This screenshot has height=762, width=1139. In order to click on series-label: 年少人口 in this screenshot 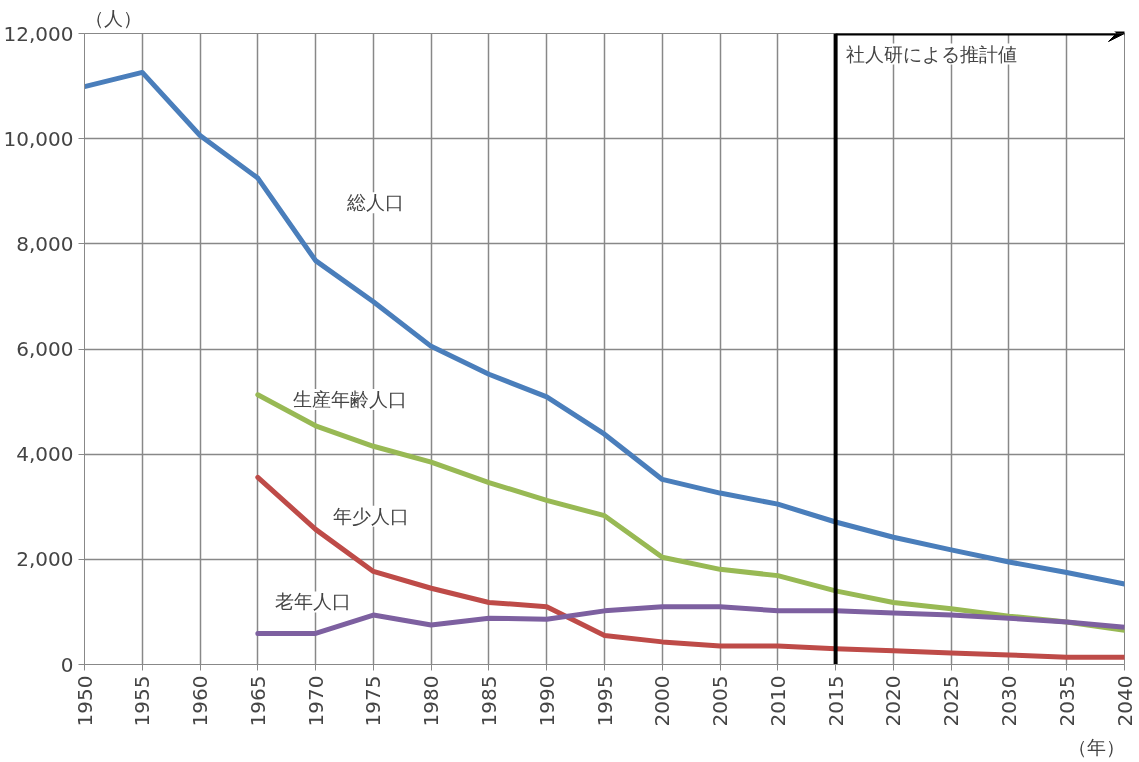, I will do `click(370, 516)`.